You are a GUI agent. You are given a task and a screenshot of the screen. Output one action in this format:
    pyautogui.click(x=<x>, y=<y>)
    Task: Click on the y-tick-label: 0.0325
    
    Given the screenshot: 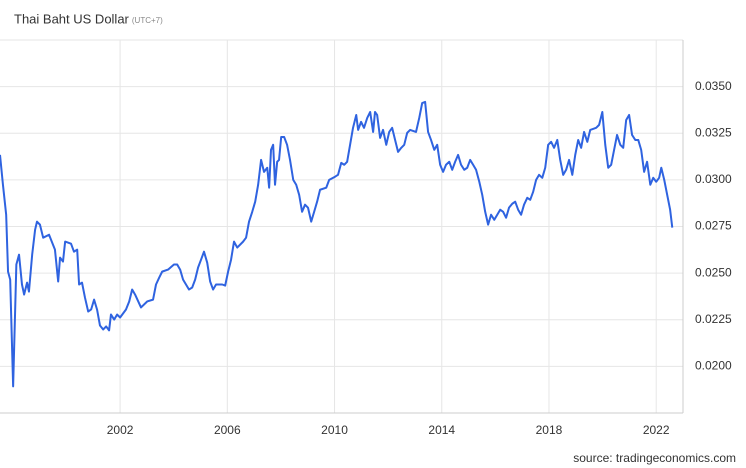 What is the action you would take?
    pyautogui.click(x=713, y=132)
    